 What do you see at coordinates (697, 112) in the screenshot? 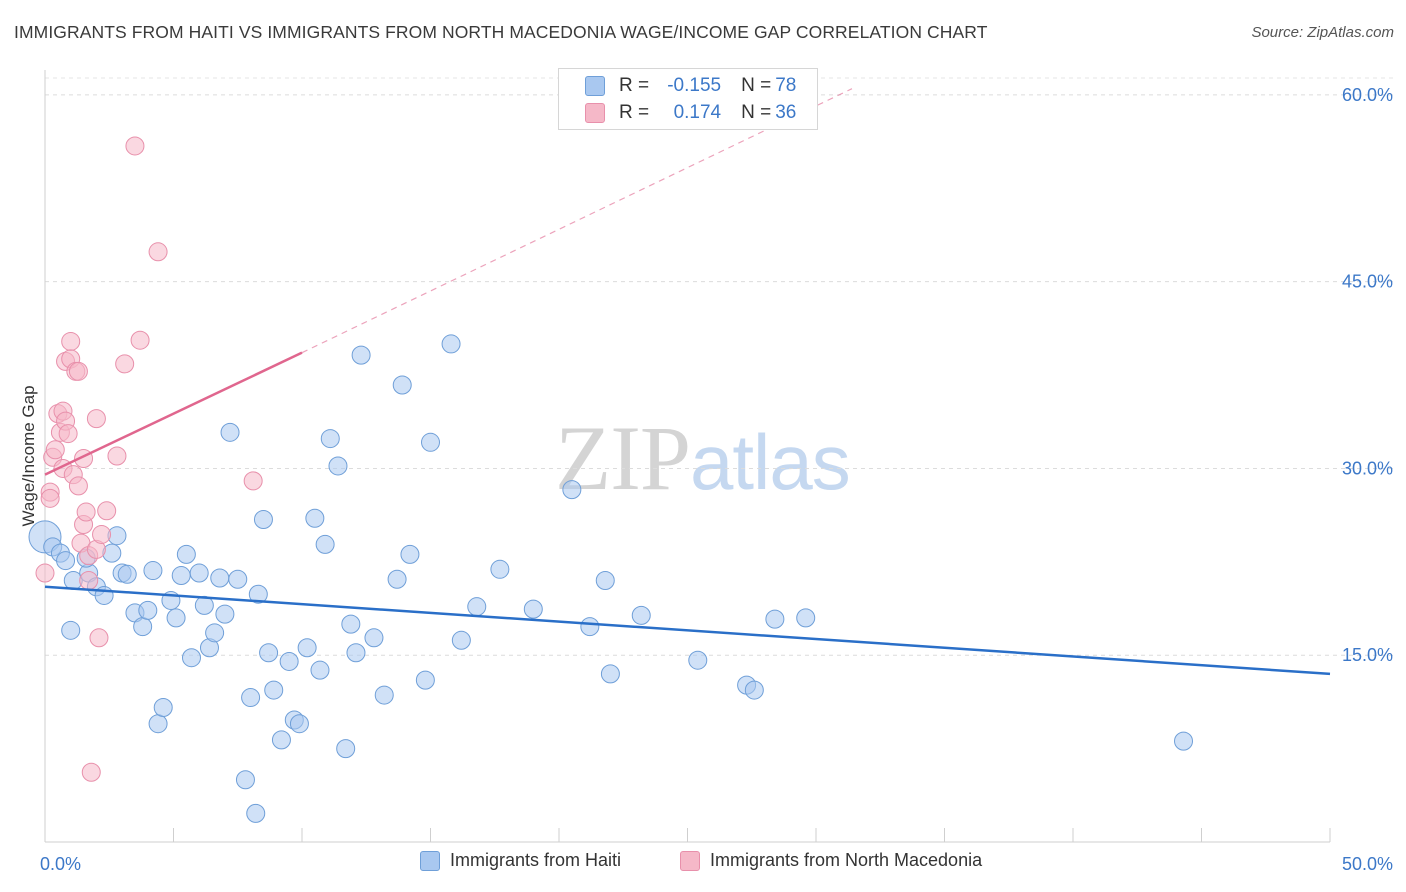
I see `r-value: 0.174` at bounding box center [697, 112].